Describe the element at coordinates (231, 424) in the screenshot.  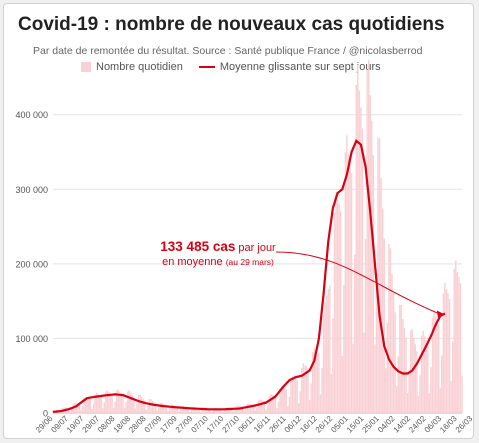
I see `x-tick-label: 27/10` at that location.